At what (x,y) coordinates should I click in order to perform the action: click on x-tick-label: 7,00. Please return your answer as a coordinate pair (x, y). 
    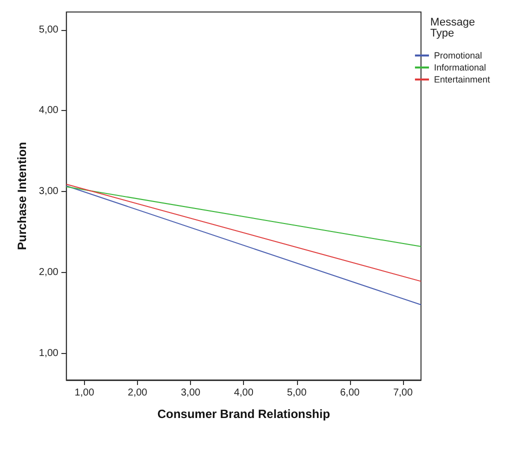
    Looking at the image, I should click on (403, 393).